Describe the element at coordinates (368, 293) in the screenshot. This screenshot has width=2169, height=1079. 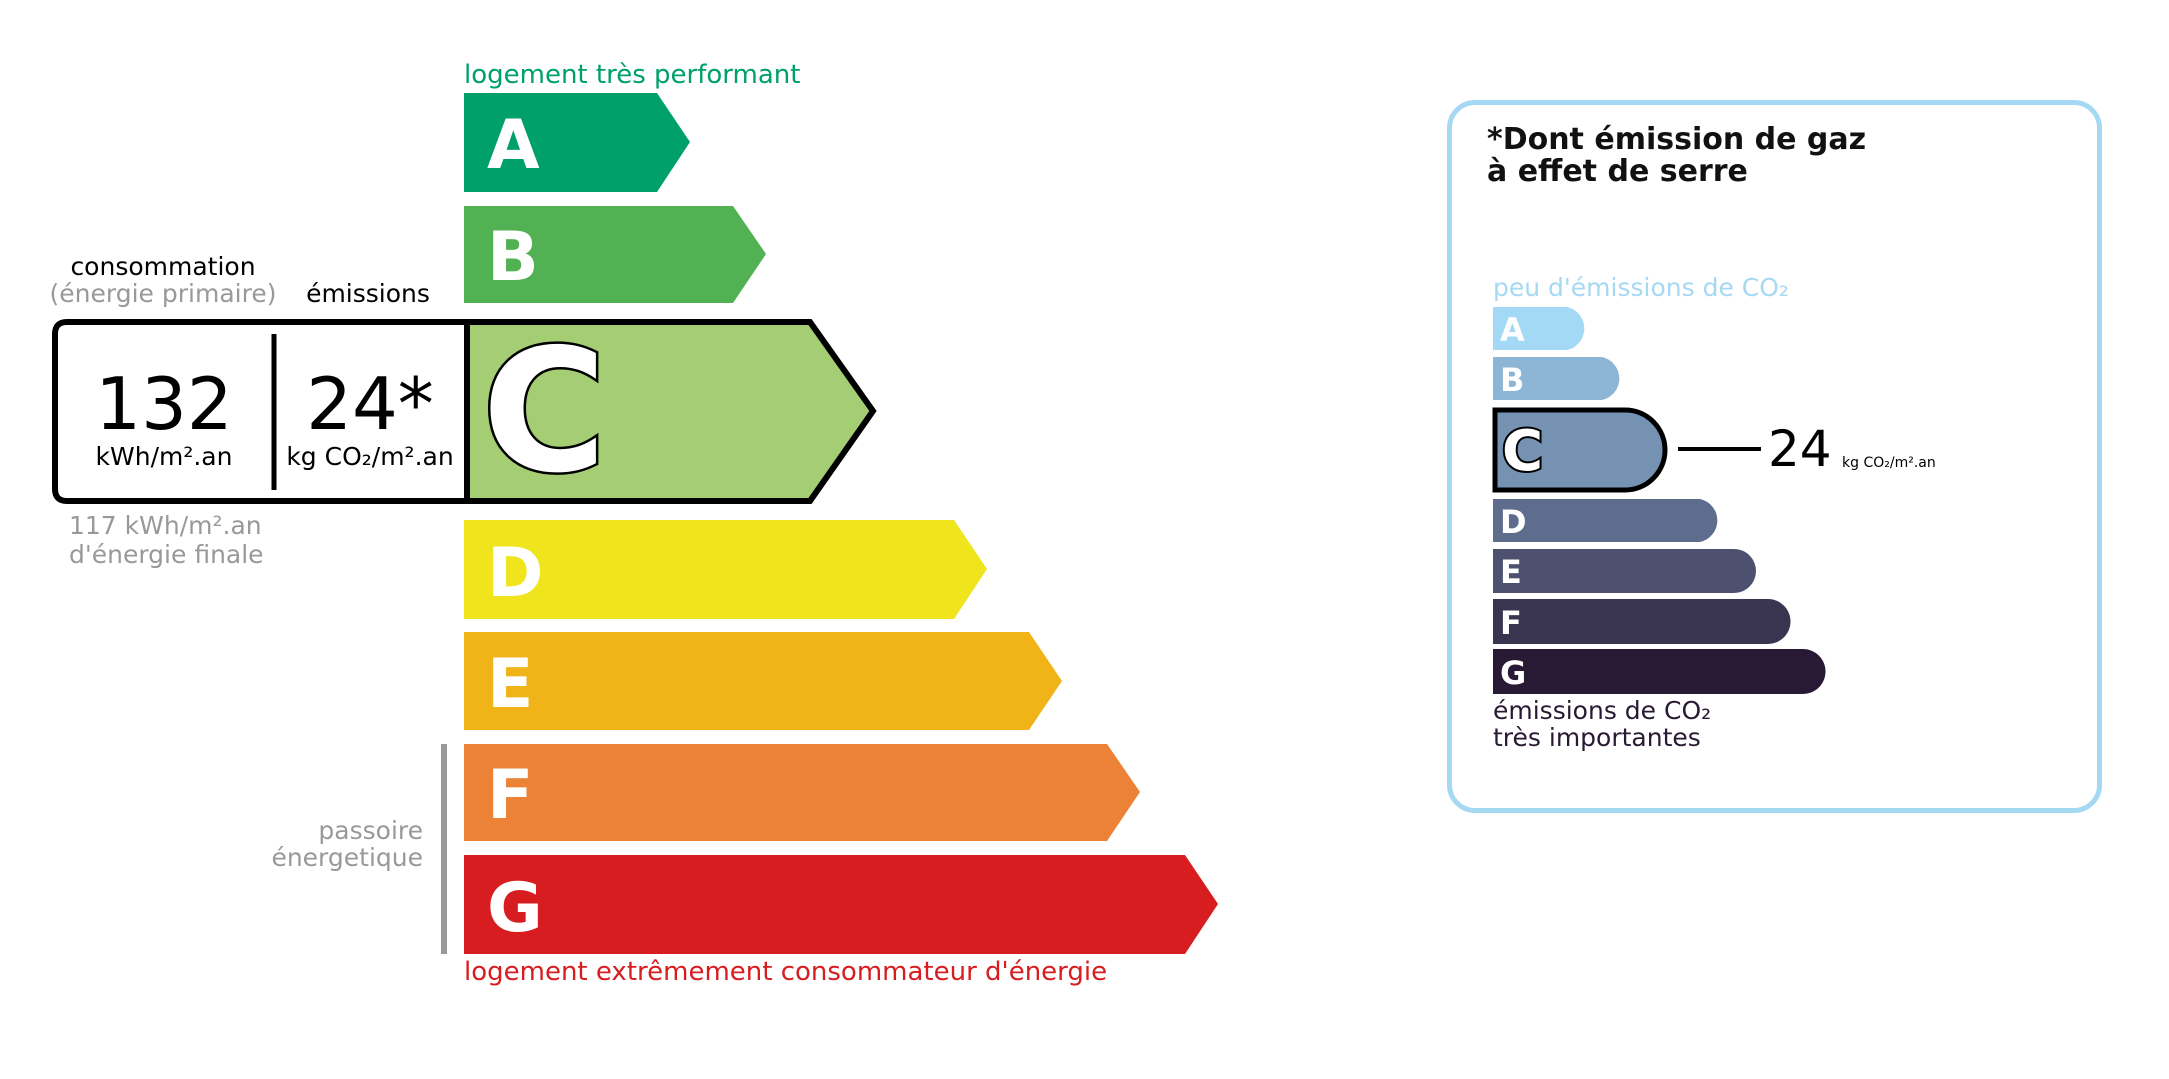
I see `emissions-title: émissions` at that location.